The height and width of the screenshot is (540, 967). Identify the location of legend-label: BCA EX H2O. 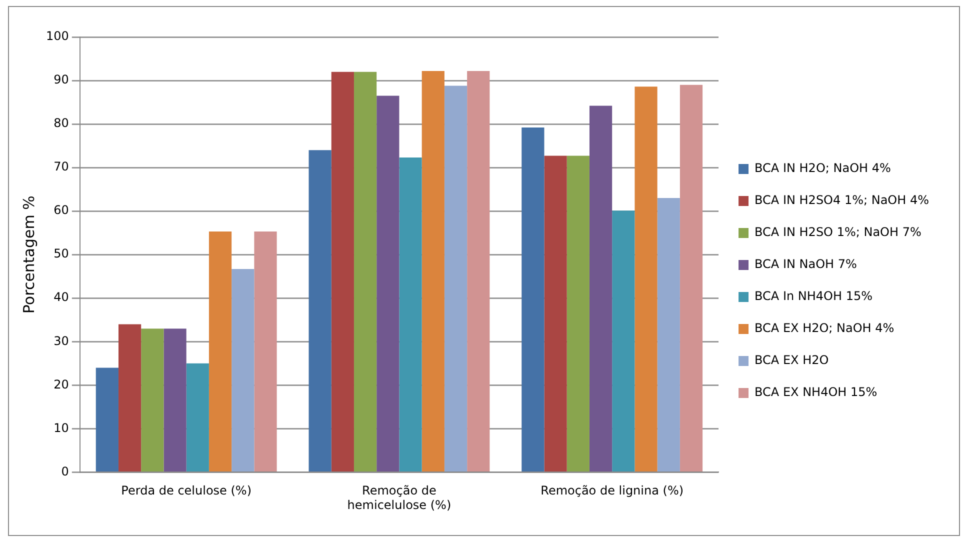
(791, 360).